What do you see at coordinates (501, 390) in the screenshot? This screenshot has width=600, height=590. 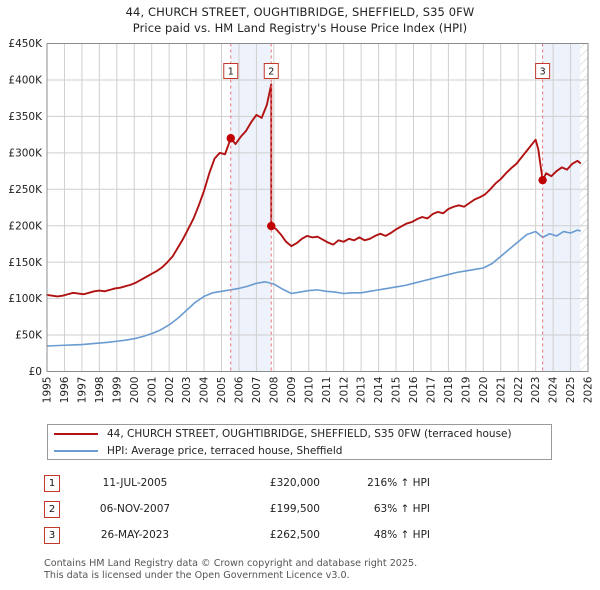 I see `x-axis-tick-label: 2021` at bounding box center [501, 390].